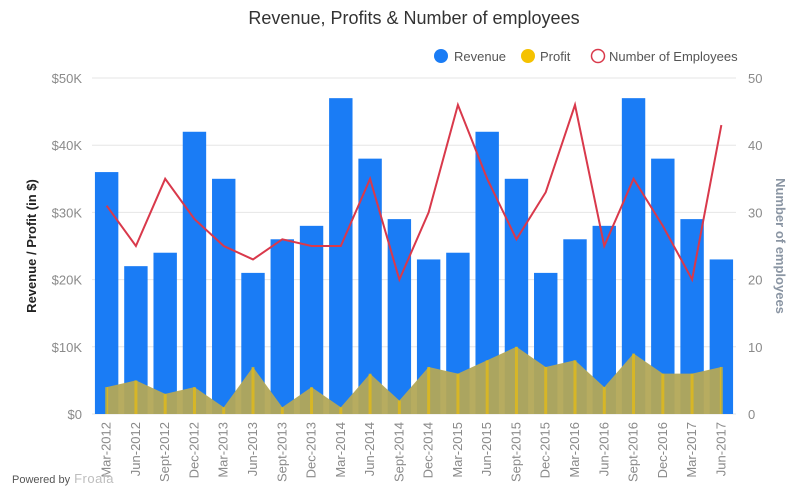  Describe the element at coordinates (67, 145) in the screenshot. I see `y-left-tick-label: $40K` at that location.